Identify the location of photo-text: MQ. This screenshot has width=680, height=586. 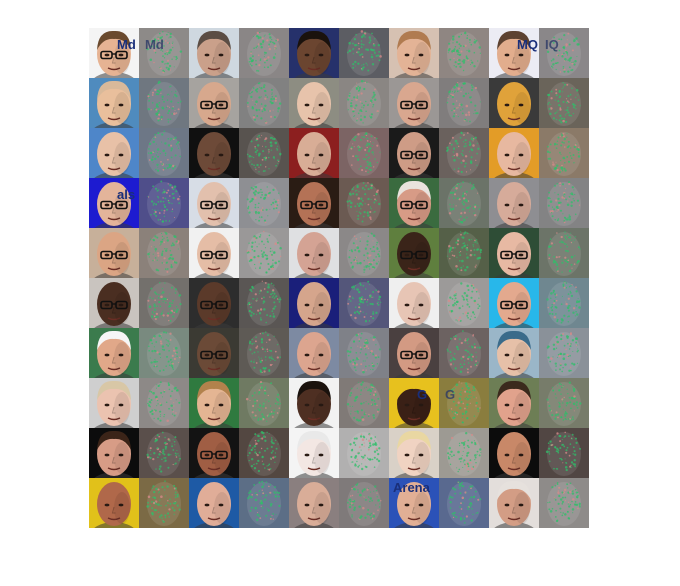
(527, 44).